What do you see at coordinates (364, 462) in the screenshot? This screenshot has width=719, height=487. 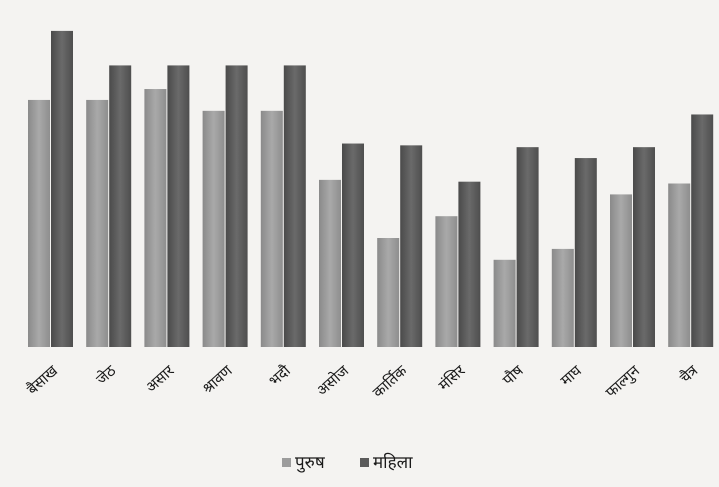 I see `legend-swatch-female` at bounding box center [364, 462].